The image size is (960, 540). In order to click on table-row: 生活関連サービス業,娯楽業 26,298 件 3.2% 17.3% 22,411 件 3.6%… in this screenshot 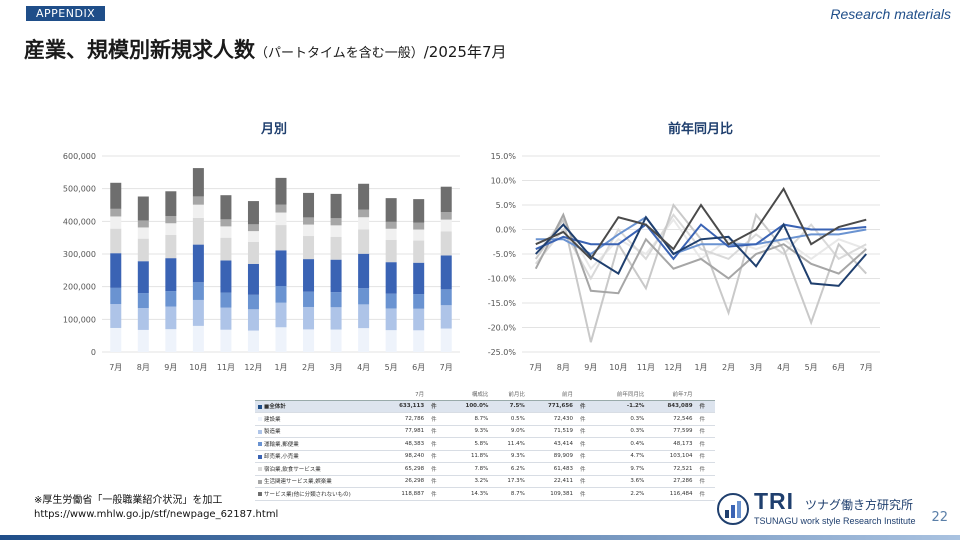, I will do `click(485, 481)`.